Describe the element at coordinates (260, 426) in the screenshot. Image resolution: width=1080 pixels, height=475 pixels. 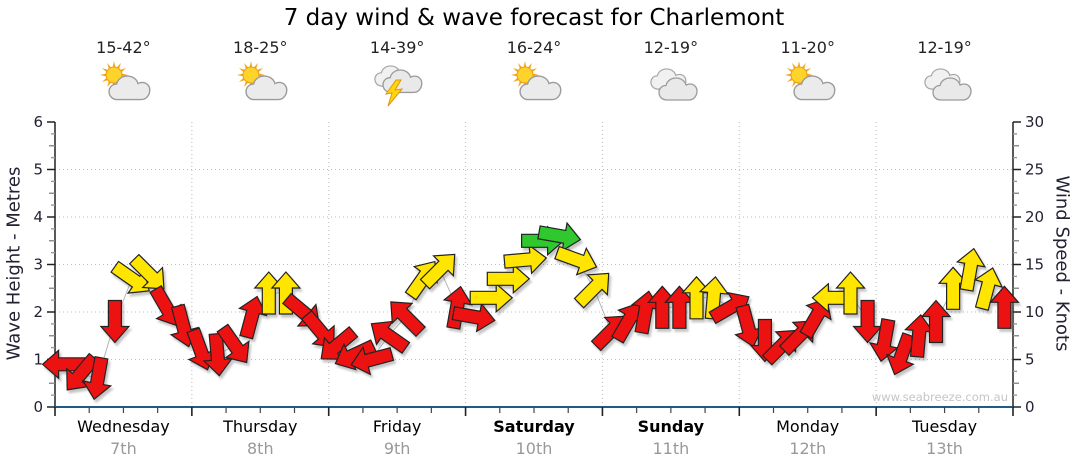
I see `day-name-label: Thursday` at that location.